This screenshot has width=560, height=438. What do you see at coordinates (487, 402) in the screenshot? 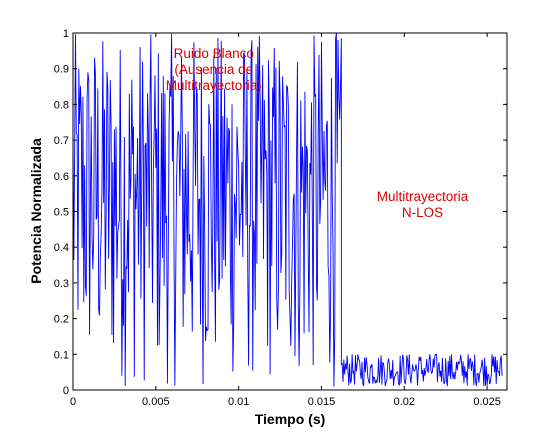
I see `x-tick-label: 0.025` at bounding box center [487, 402].